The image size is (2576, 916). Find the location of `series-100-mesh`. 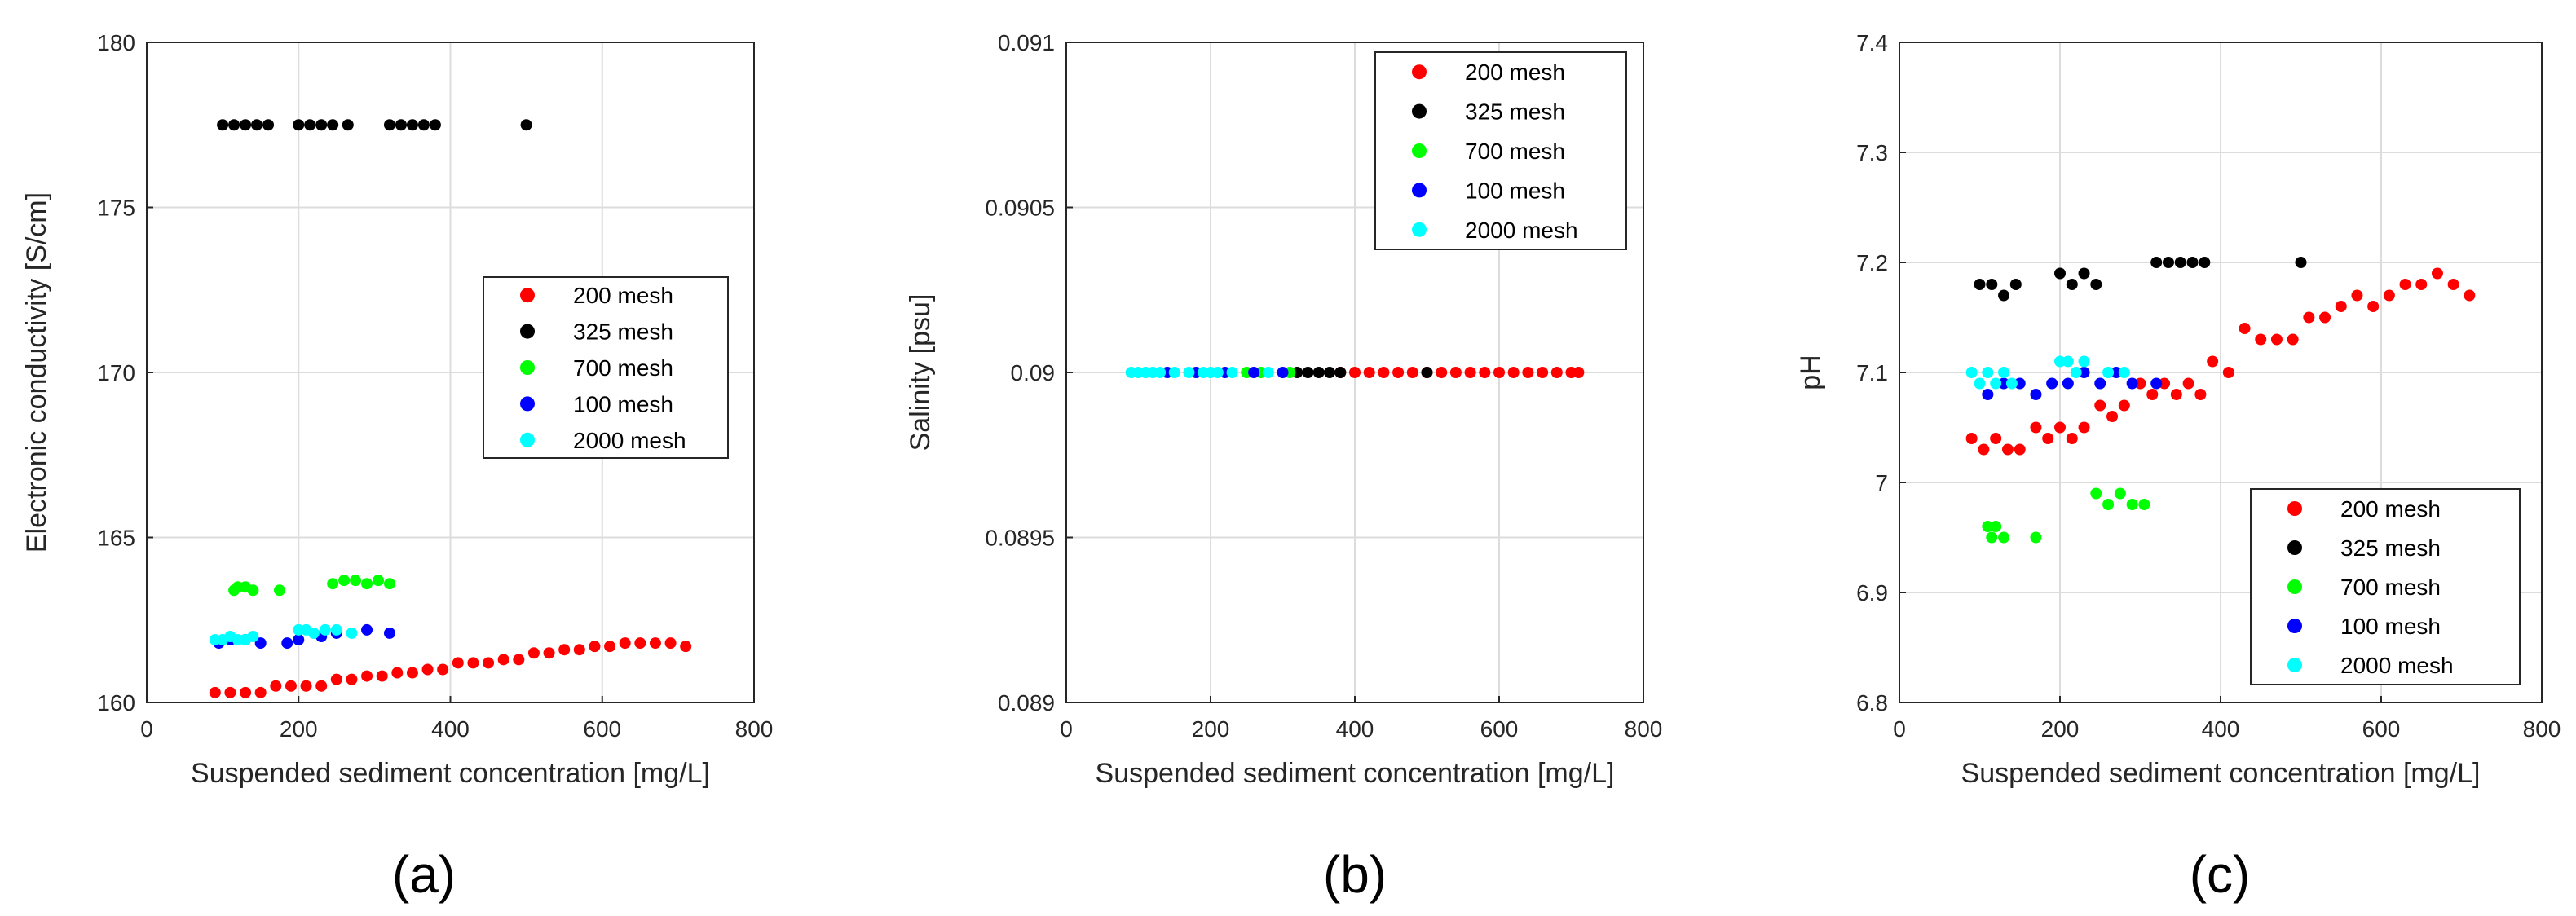

series-100-mesh is located at coordinates (2072, 384).